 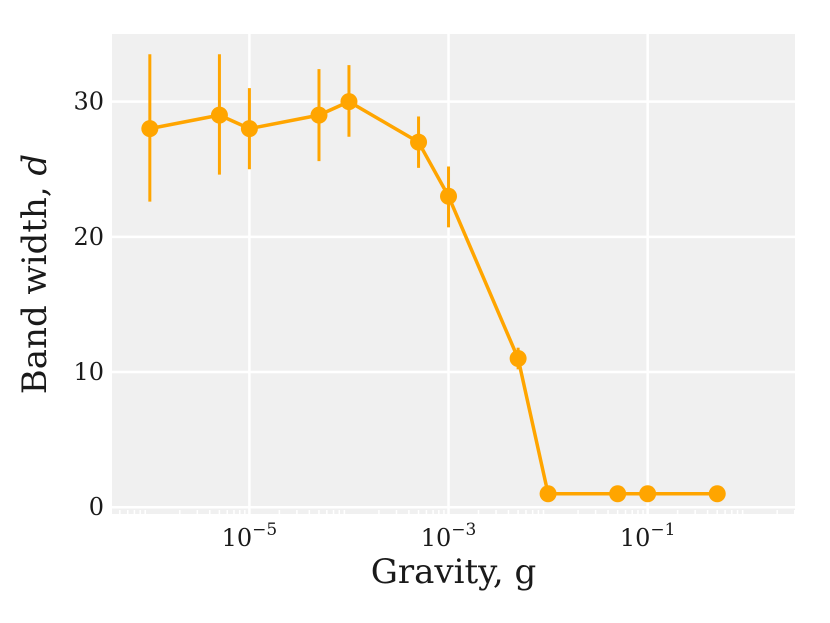 I want to click on x-tick-label: 10⁻³, so click(x=449, y=536).